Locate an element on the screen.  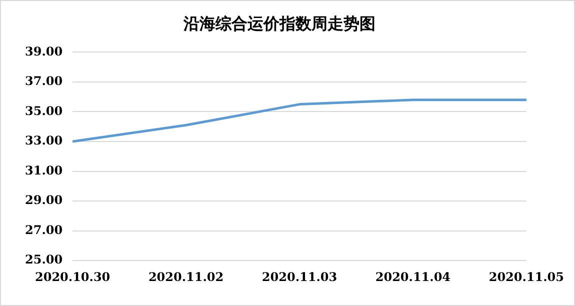
y-tick-label: 27.00 is located at coordinates (44, 229).